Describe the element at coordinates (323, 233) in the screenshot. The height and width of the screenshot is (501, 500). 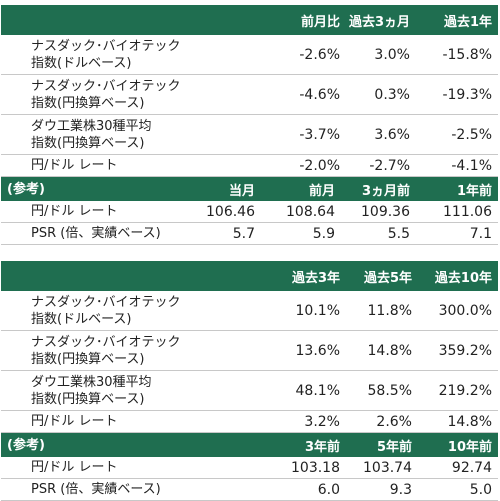
I see `cell-value: 5.9` at that location.